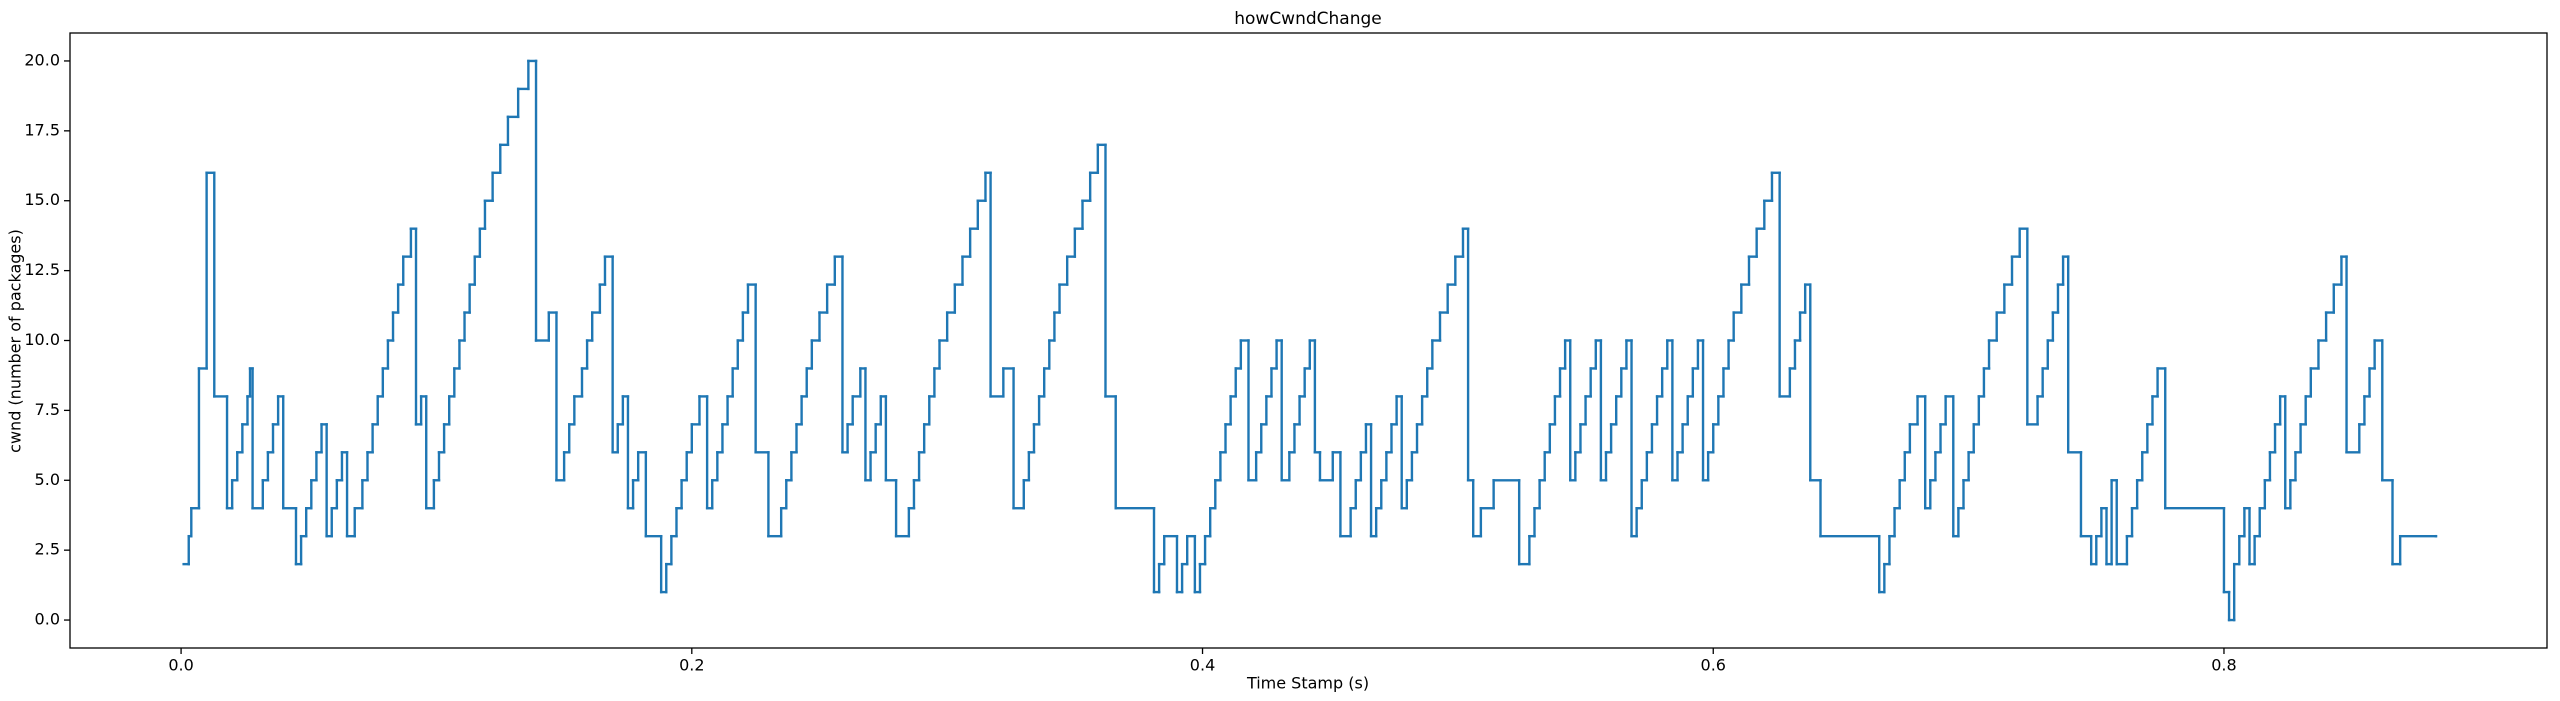  Describe the element at coordinates (15, 341) in the screenshot. I see `y-axis-label: cwnd (number of packages)` at that location.